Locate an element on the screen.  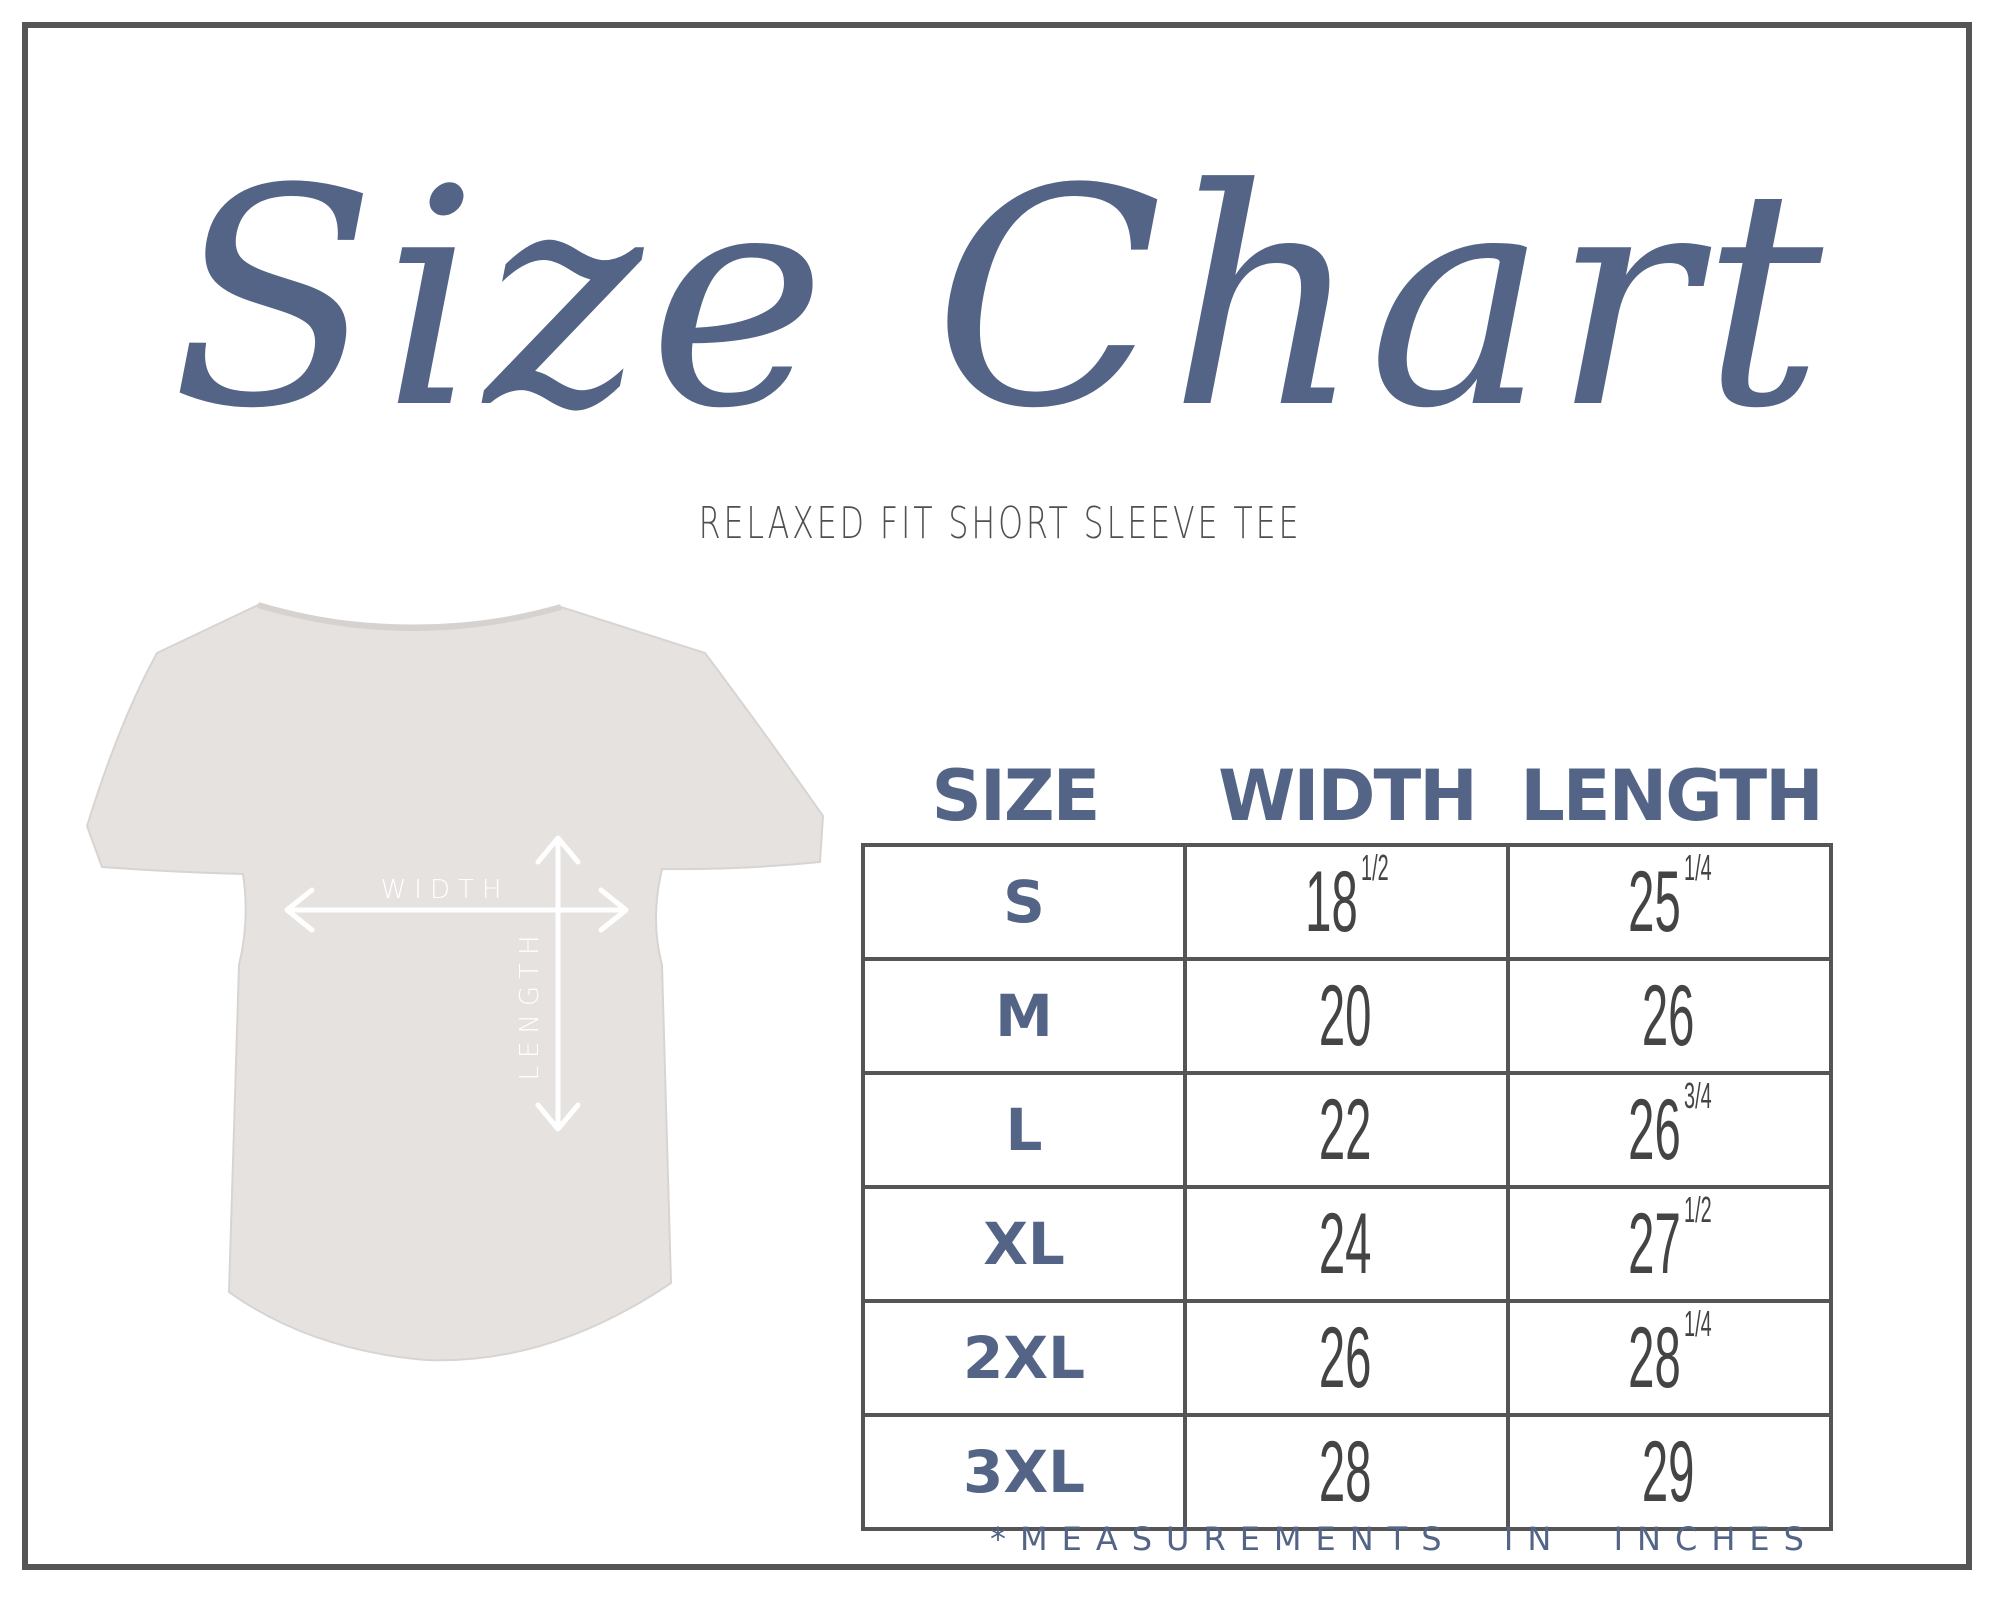
table-row: 2XL 26 281/4 is located at coordinates (1346, 1358).